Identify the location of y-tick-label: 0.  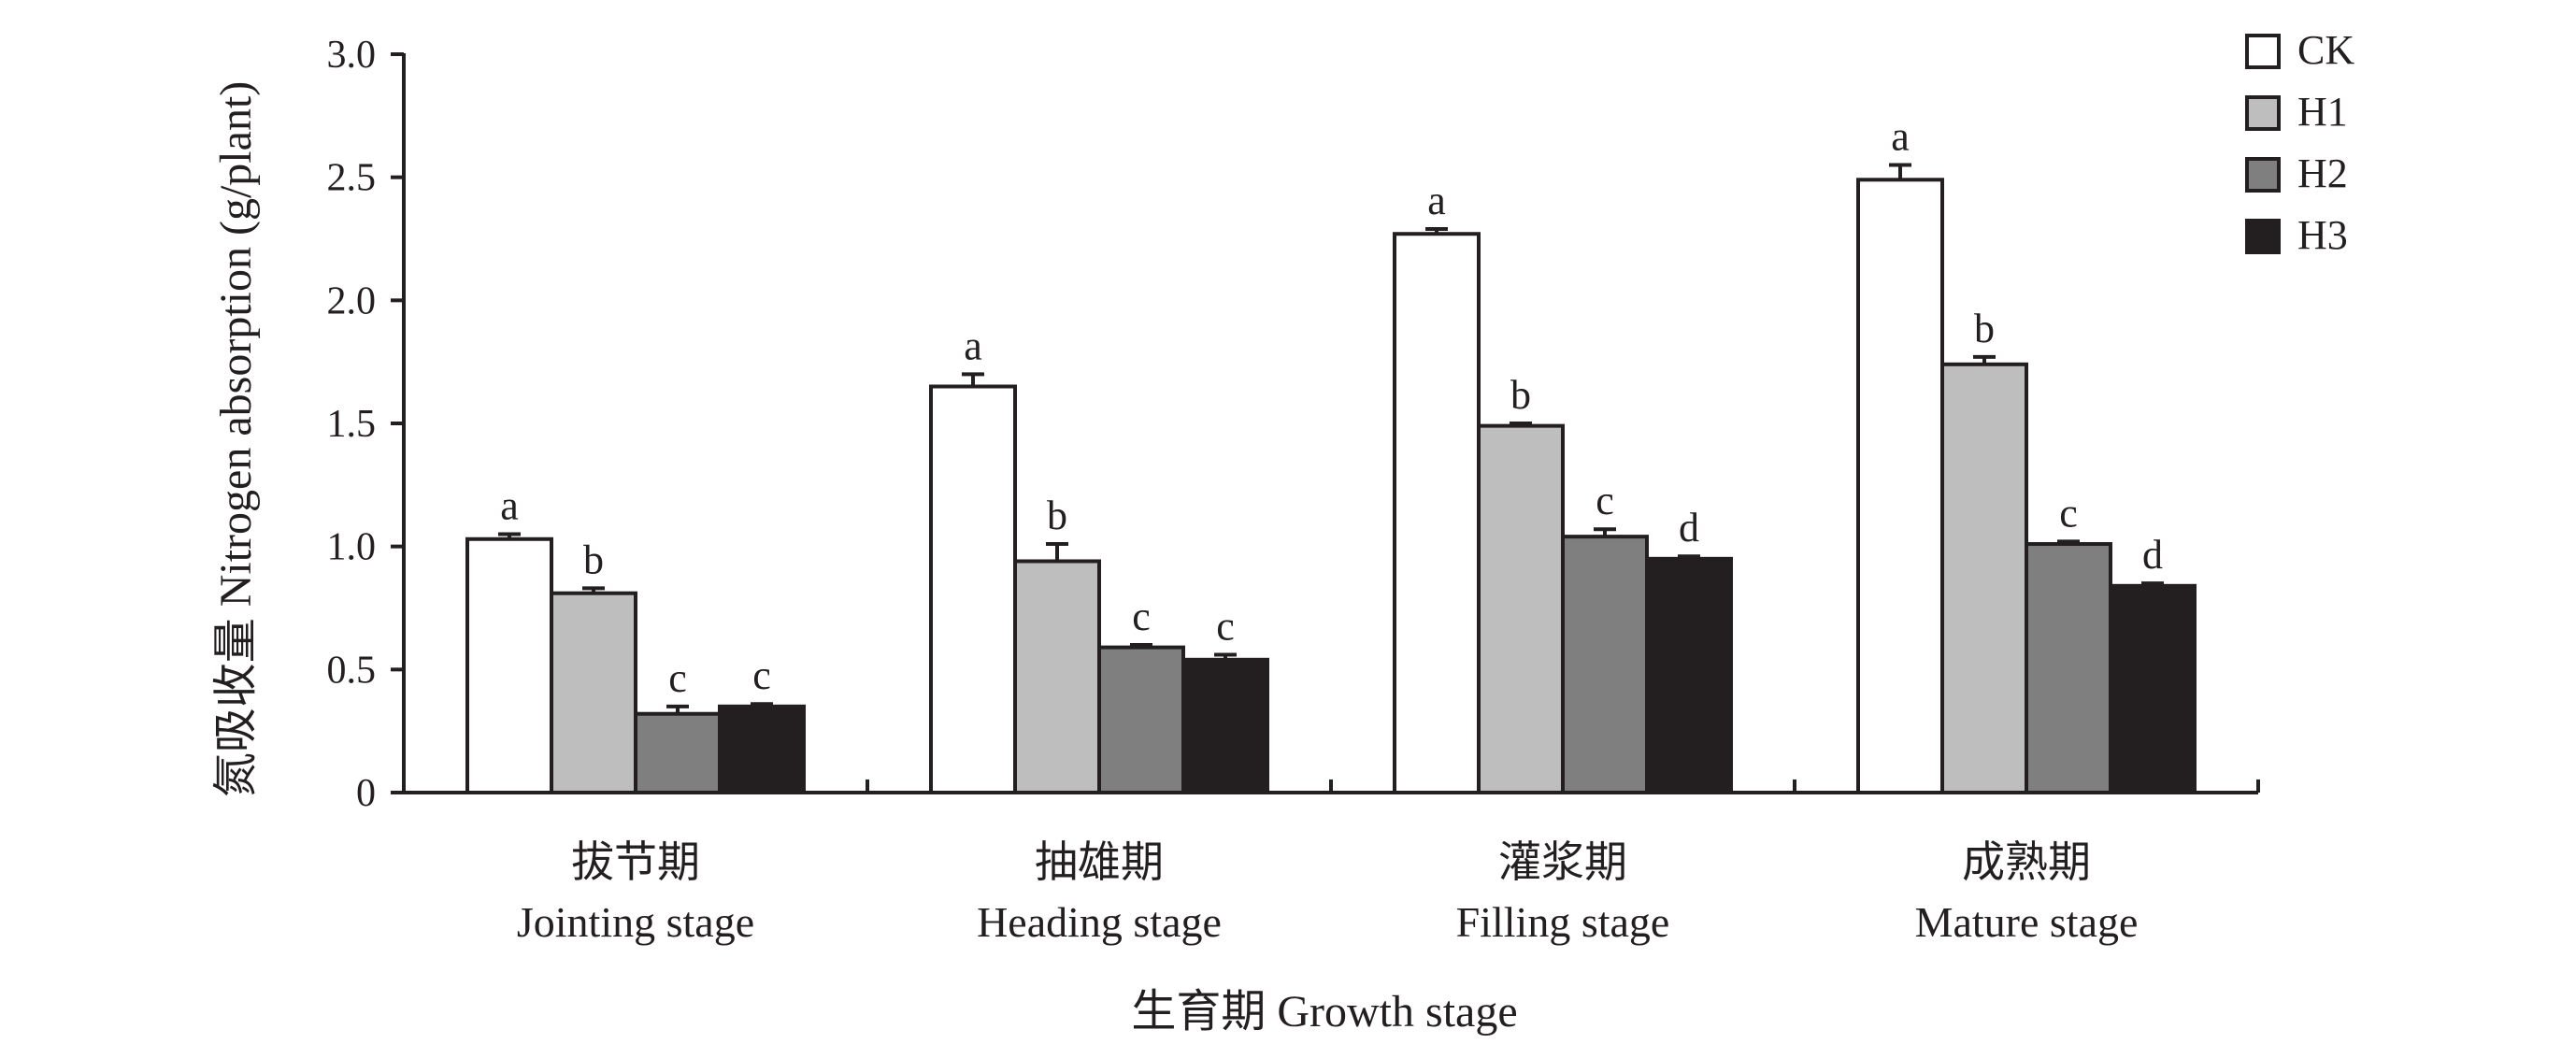
(366, 793).